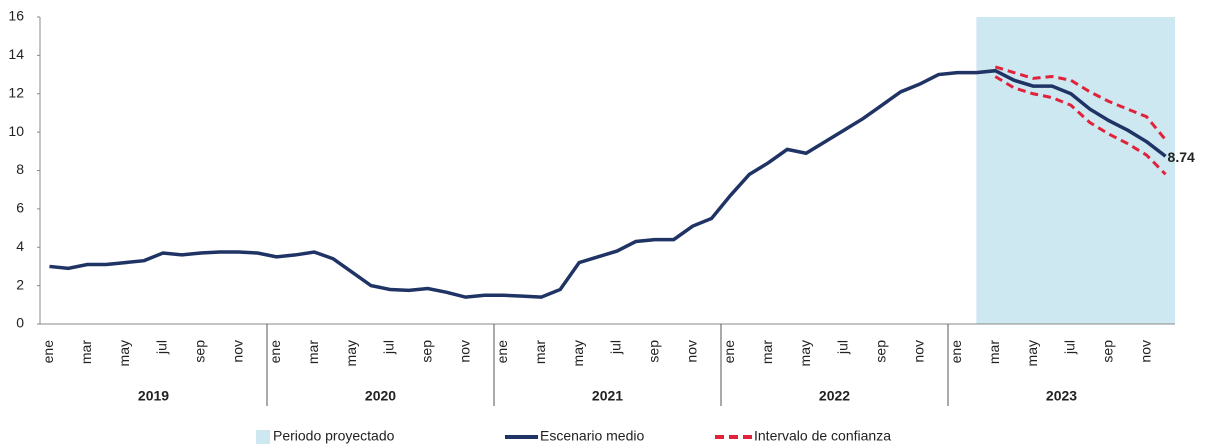  I want to click on y-tick-label: 4, so click(20, 246).